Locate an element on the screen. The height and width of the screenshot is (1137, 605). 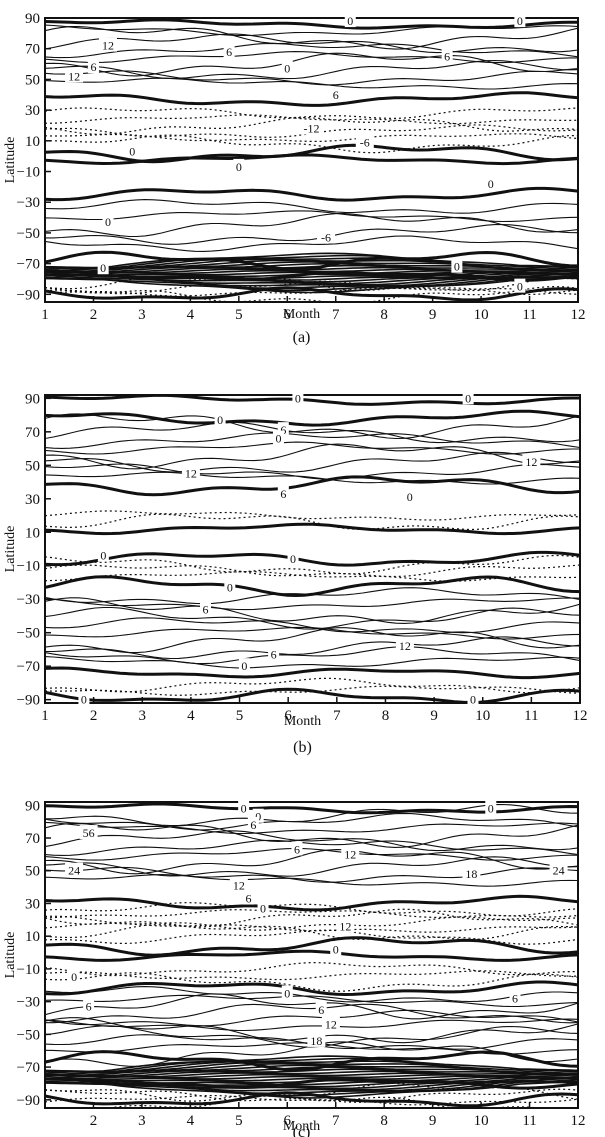
x-tick-label: 4 is located at coordinates (191, 716).